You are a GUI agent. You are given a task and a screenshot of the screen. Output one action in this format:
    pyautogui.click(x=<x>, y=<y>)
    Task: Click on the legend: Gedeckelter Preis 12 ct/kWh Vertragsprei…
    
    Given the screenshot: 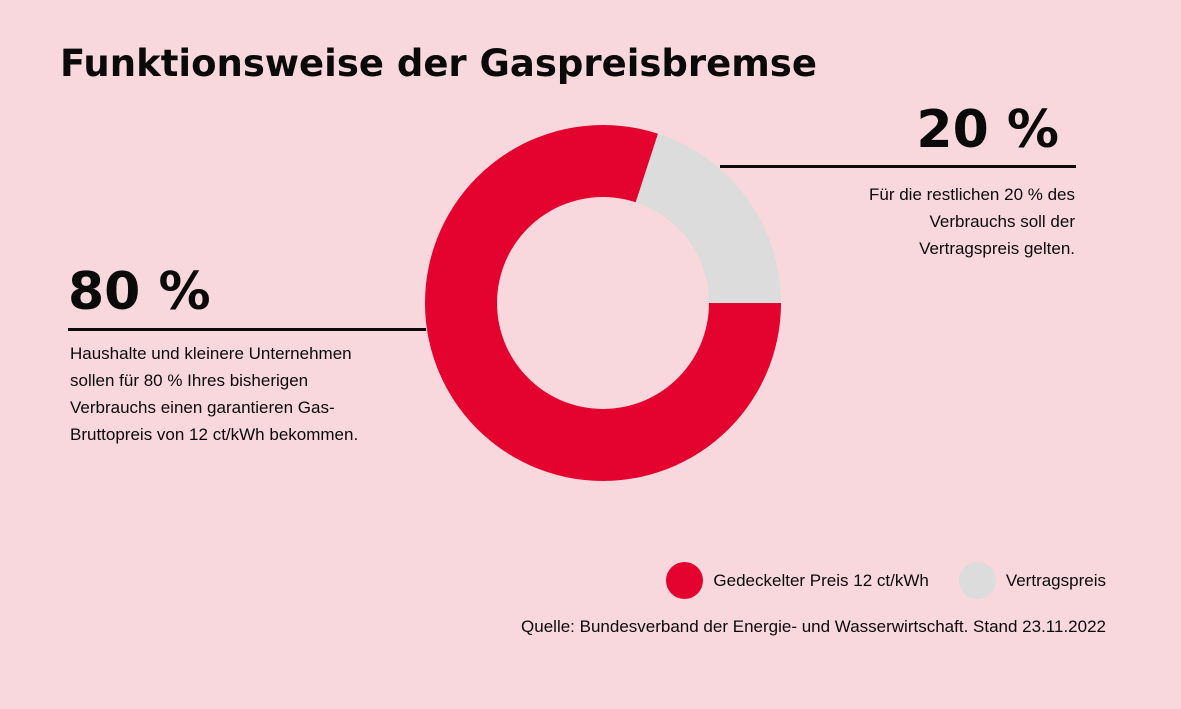 What is the action you would take?
    pyautogui.click(x=886, y=580)
    